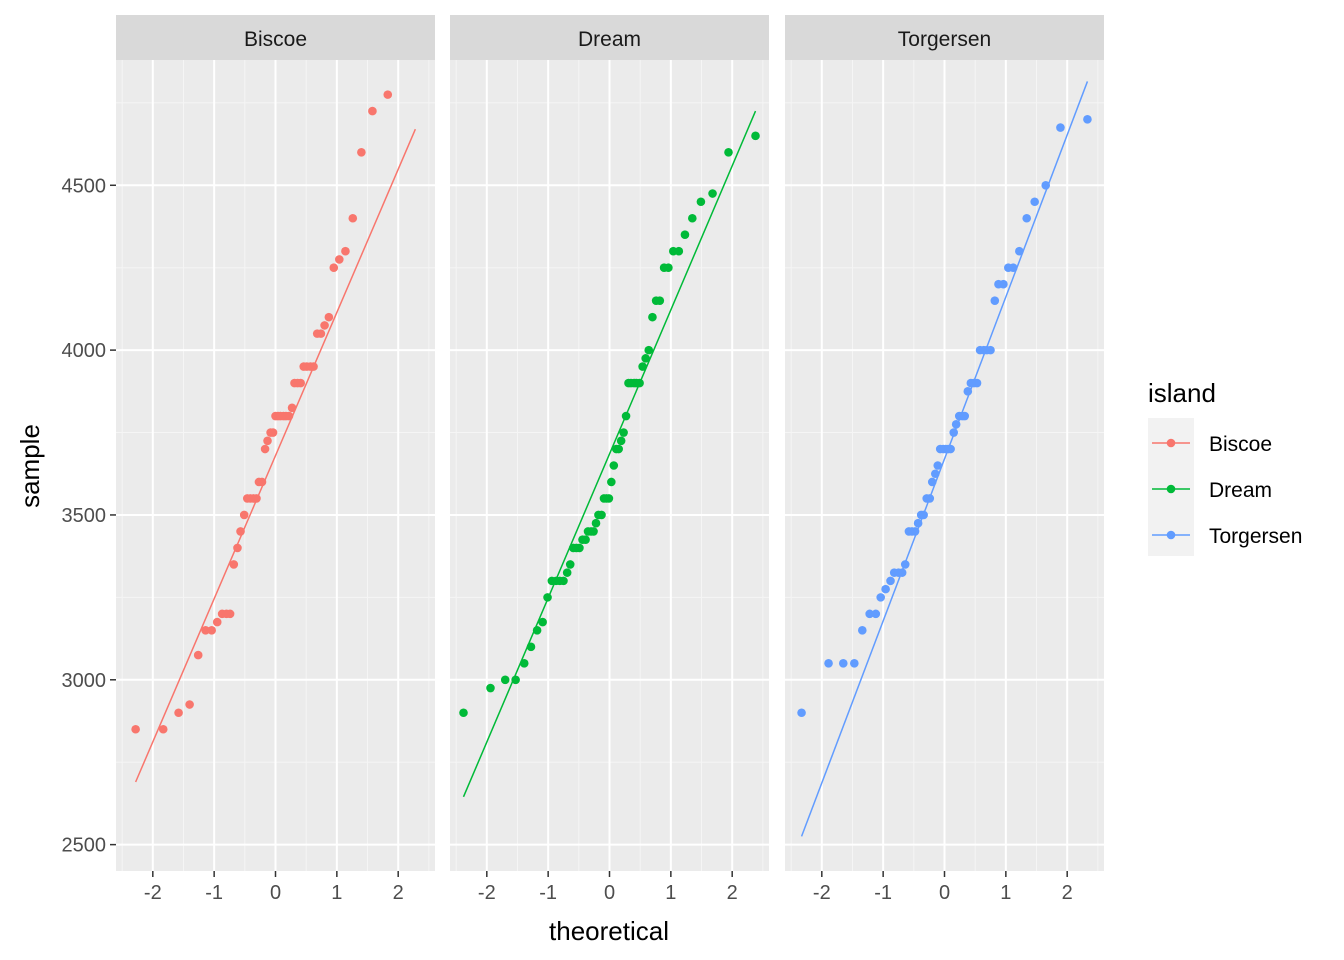  Describe the element at coordinates (84, 681) in the screenshot. I see `y-tick-label: 3000` at that location.